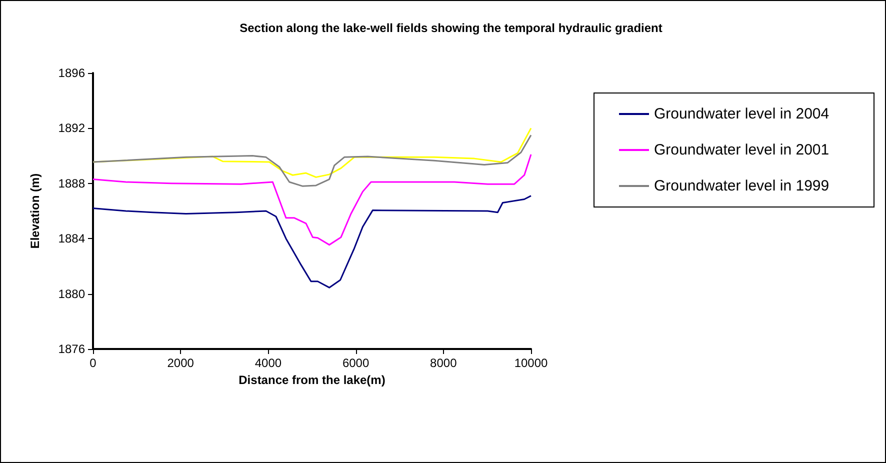  I want to click on x-tick-label: 2000, so click(180, 363).